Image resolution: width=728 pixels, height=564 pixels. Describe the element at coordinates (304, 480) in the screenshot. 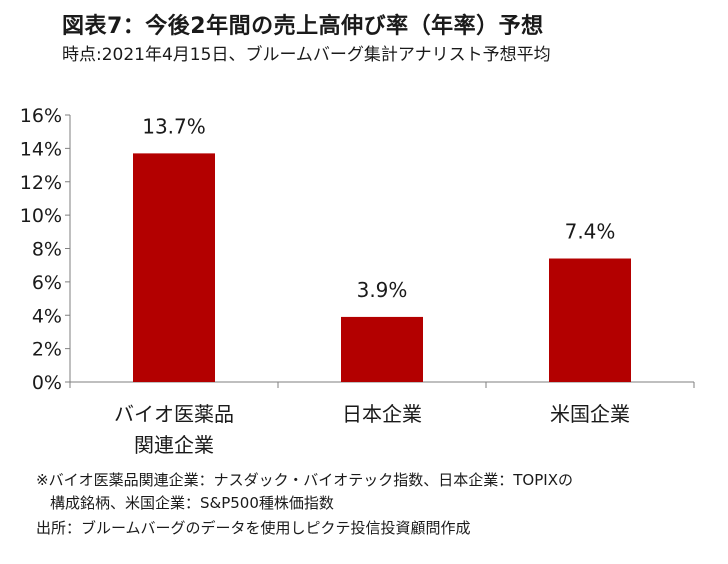

I see `footnote-line-1: ※バイオ医薬品関連企業：ナスダック・バイオテック指数、日本企業：TOPIXの` at that location.